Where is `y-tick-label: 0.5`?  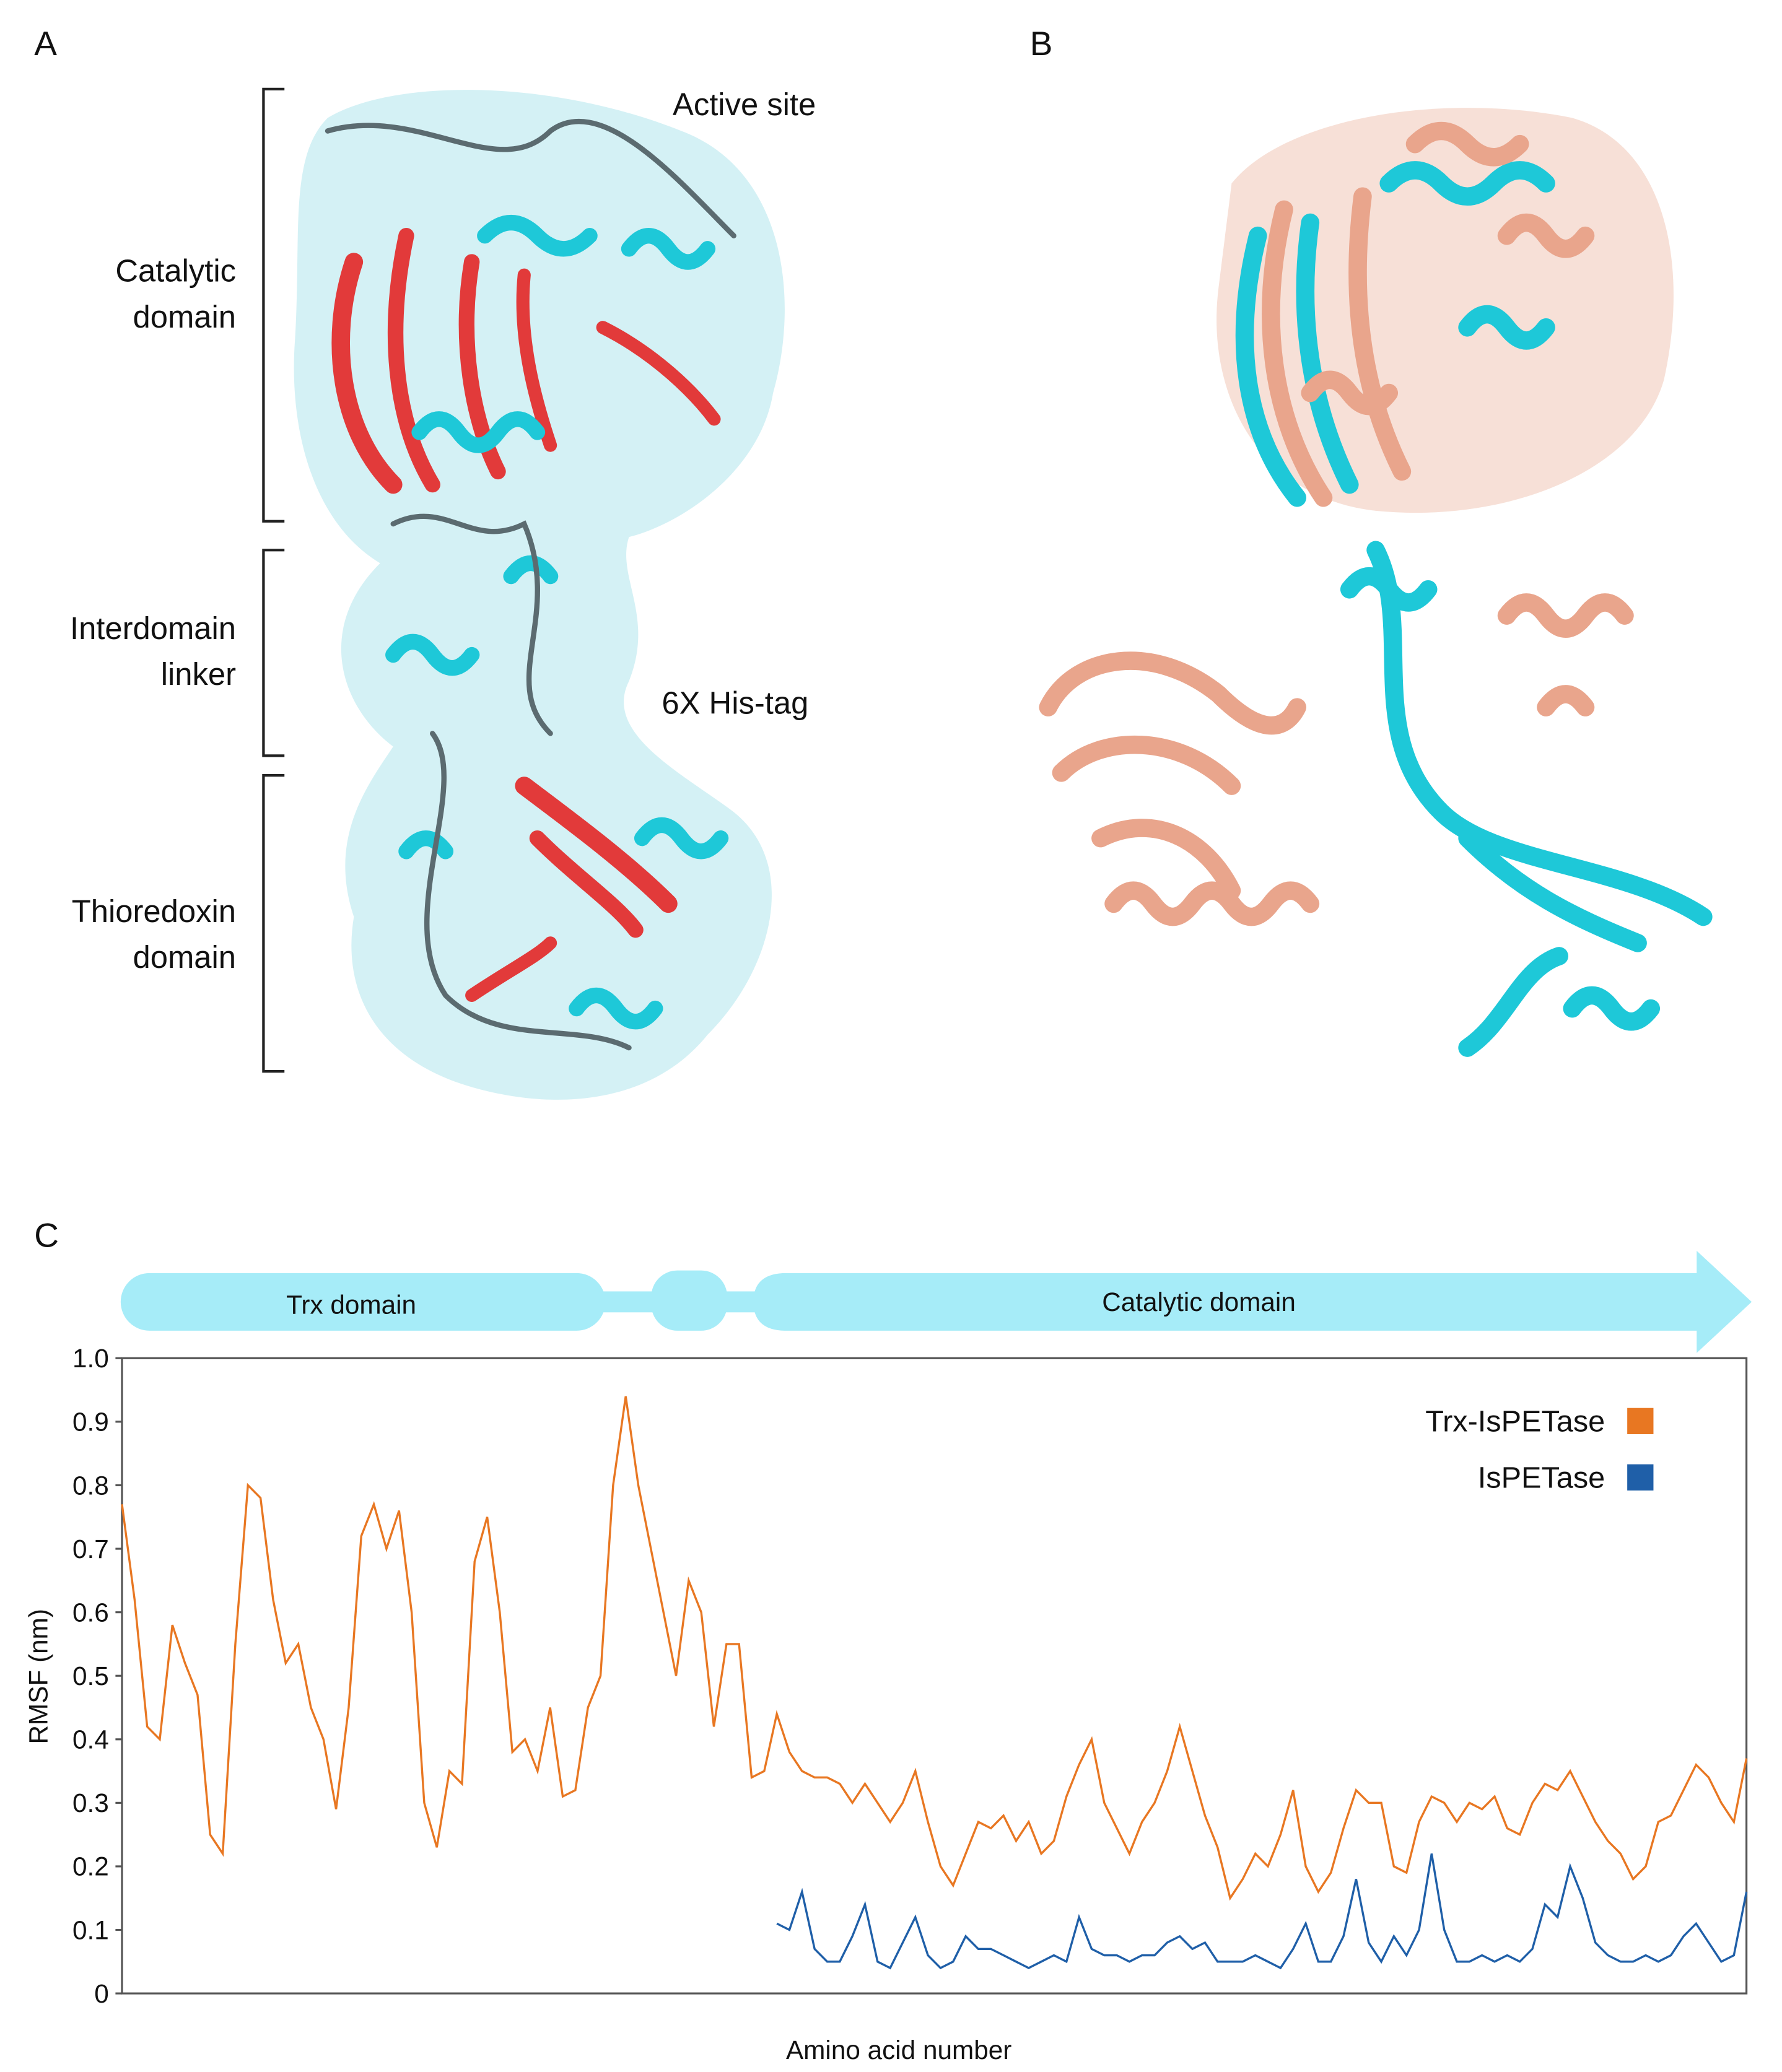
y-tick-label: 0.5 is located at coordinates (90, 1676).